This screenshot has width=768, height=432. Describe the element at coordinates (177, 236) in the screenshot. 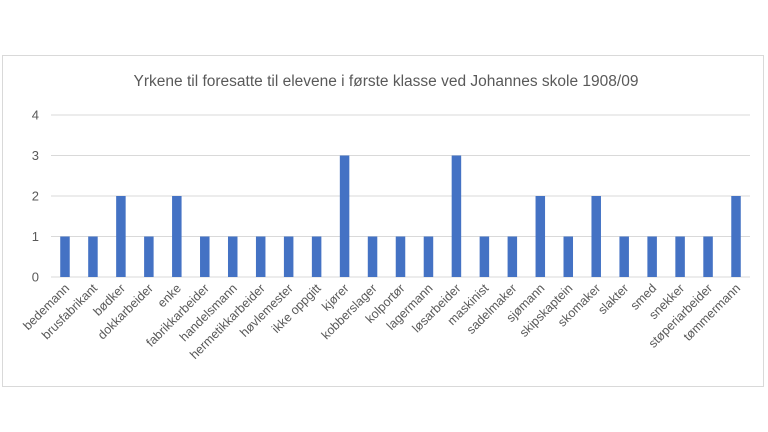

I see `bar-enke` at that location.